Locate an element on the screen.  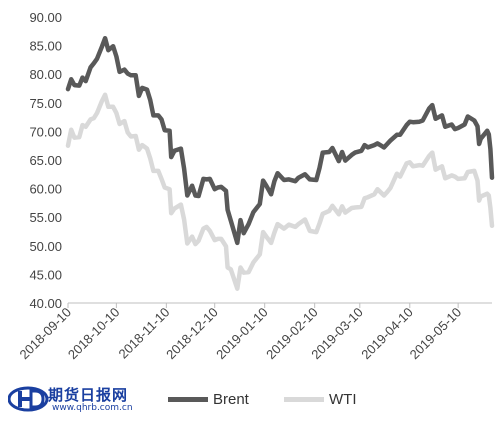
x-tick-label: 2018-12-10 is located at coordinates (192, 334).